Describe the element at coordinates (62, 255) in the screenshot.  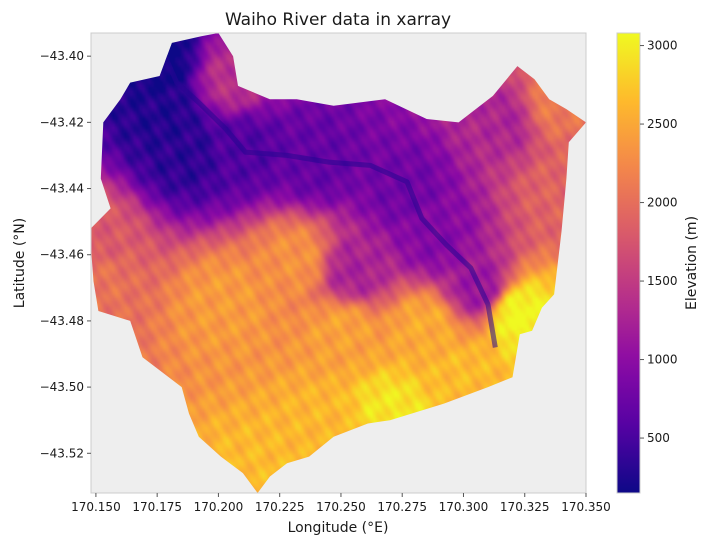
I see `y-tick-label: −43.46` at that location.